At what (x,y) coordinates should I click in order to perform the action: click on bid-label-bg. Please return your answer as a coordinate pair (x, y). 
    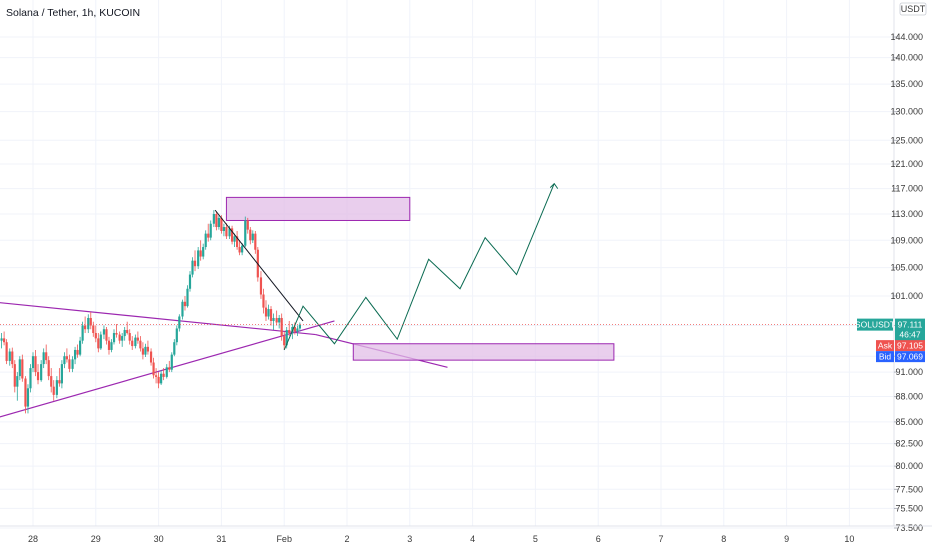
    Looking at the image, I should click on (885, 357).